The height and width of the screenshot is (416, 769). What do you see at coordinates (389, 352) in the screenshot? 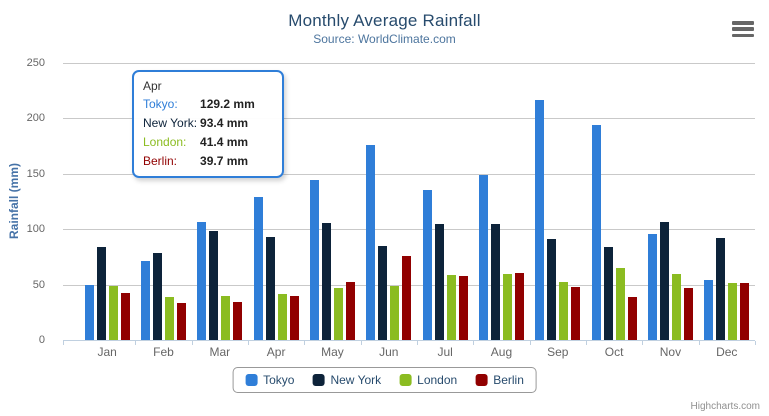
I see `x-axis-label-jun: Jun` at bounding box center [389, 352].